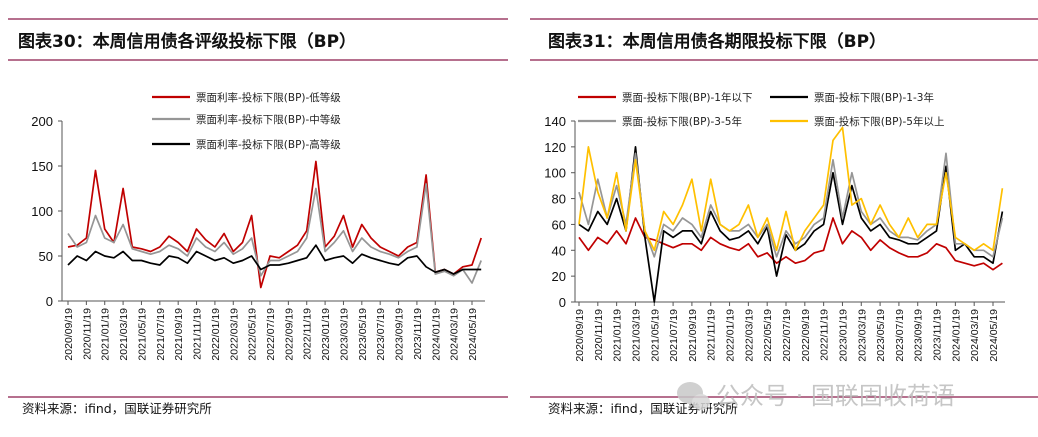  Describe the element at coordinates (555, 147) in the screenshot. I see `y-tick-label: 120` at that location.